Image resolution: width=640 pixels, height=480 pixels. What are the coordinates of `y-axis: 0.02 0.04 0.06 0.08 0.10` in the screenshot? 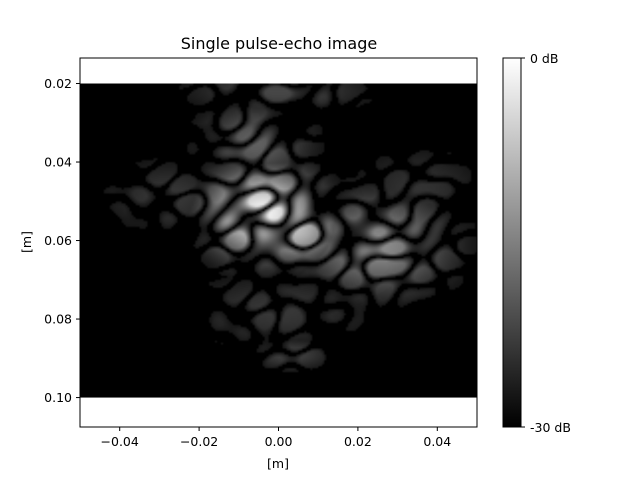 It's located at (62, 240).